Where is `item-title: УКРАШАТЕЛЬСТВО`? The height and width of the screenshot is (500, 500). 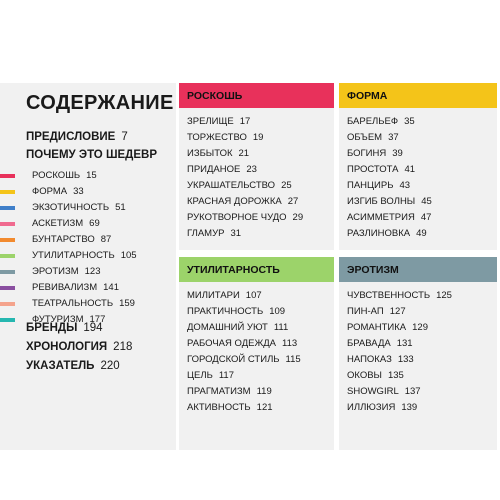
item-title: УКРАШАТЕЛЬСТВО is located at coordinates (231, 185).